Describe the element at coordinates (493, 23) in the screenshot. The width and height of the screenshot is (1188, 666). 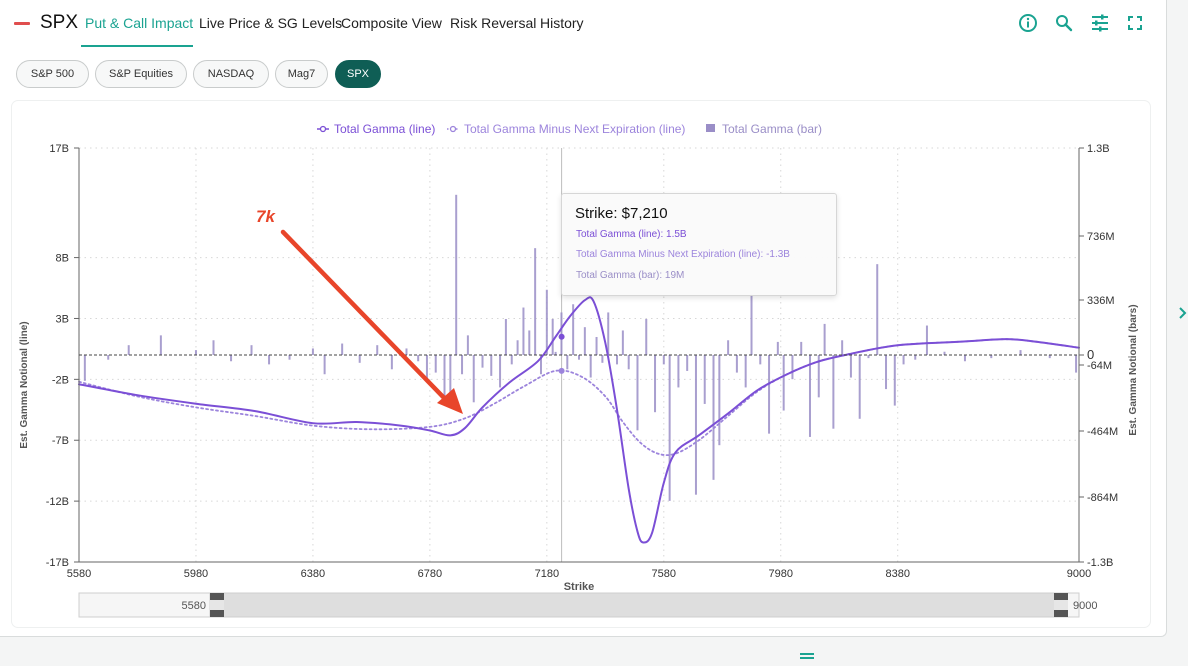
I see `tab-risk-reversal: Risk Reversal` at that location.